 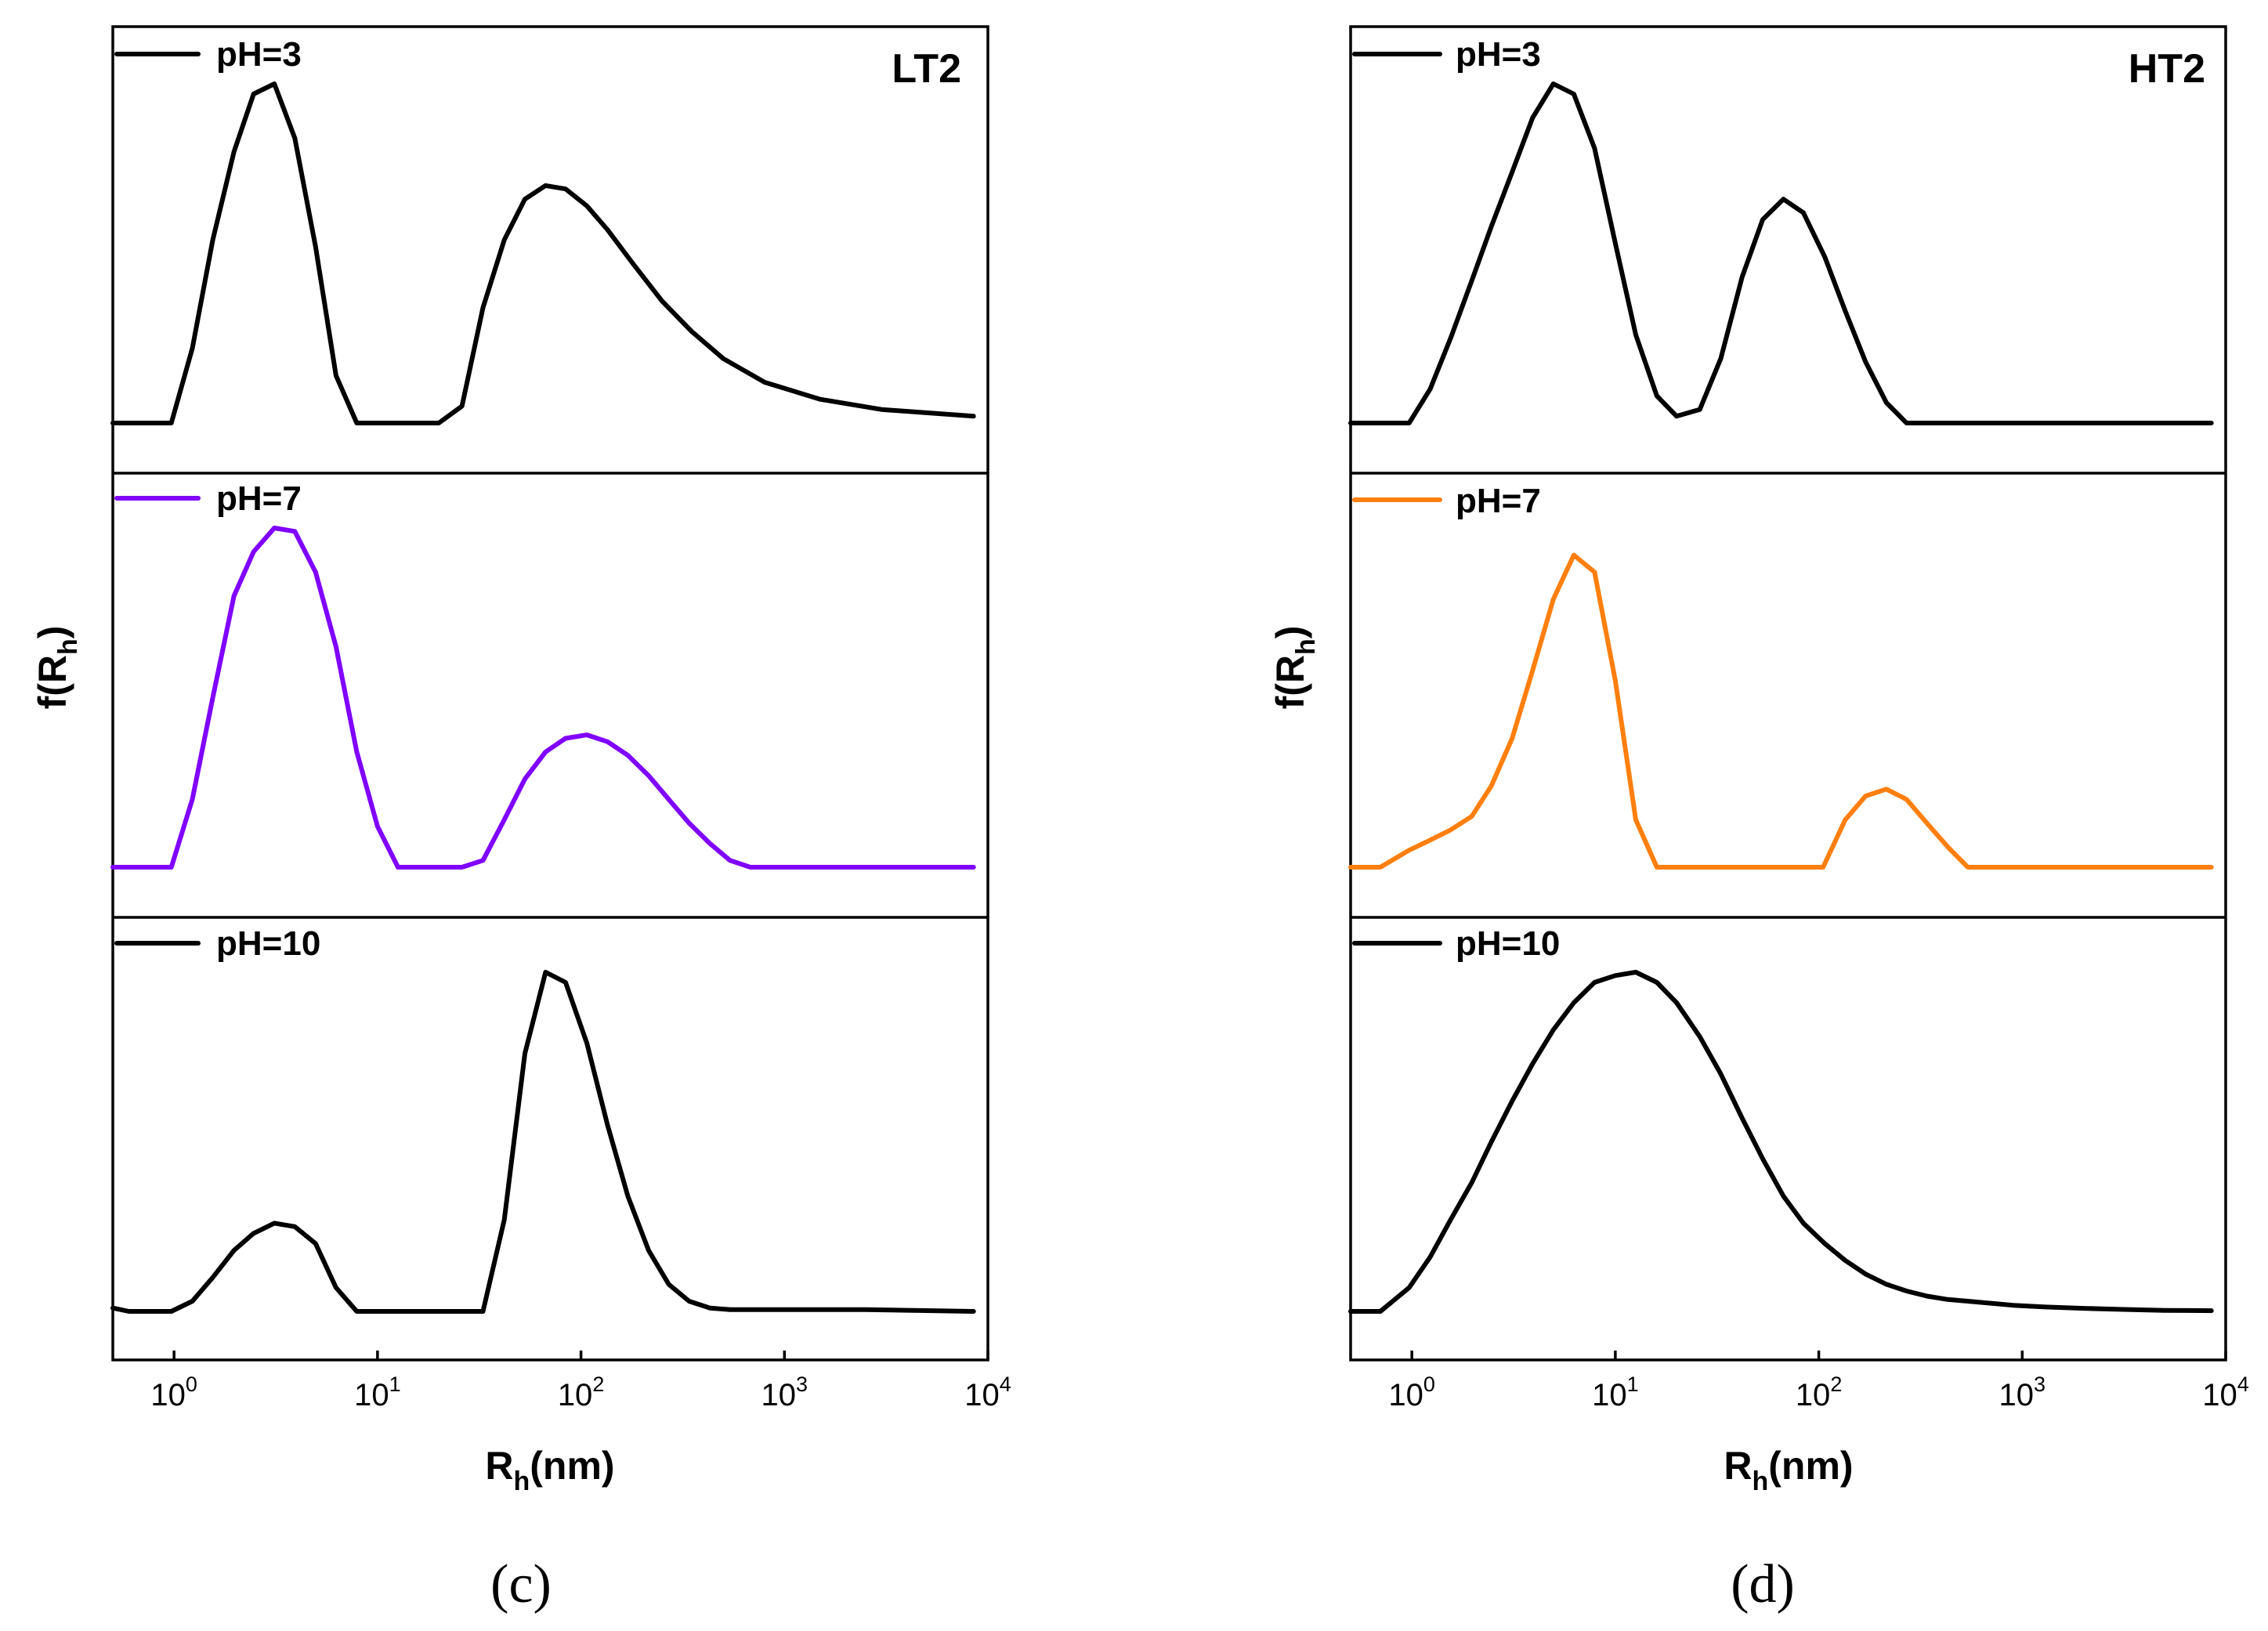 What do you see at coordinates (1738, 1466) in the screenshot?
I see `right-xlabel-main: R` at bounding box center [1738, 1466].